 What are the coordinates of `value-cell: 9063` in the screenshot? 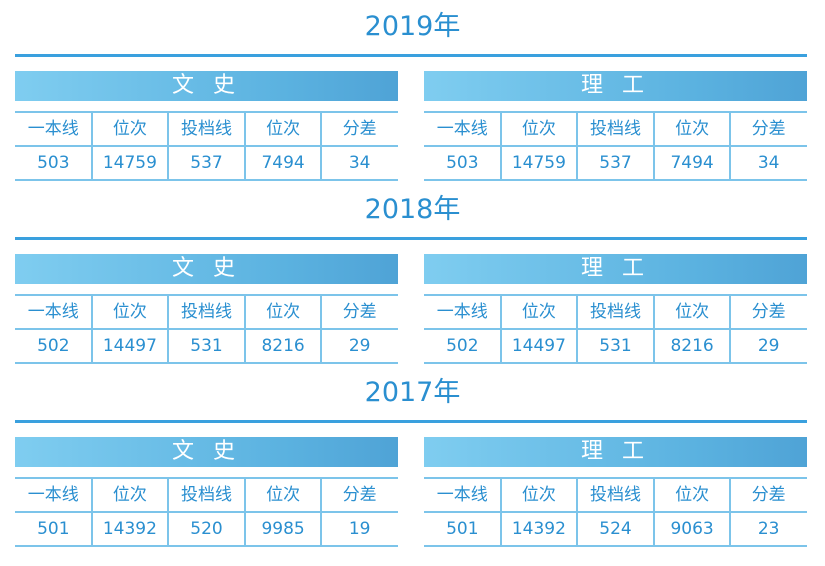 It's located at (692, 529).